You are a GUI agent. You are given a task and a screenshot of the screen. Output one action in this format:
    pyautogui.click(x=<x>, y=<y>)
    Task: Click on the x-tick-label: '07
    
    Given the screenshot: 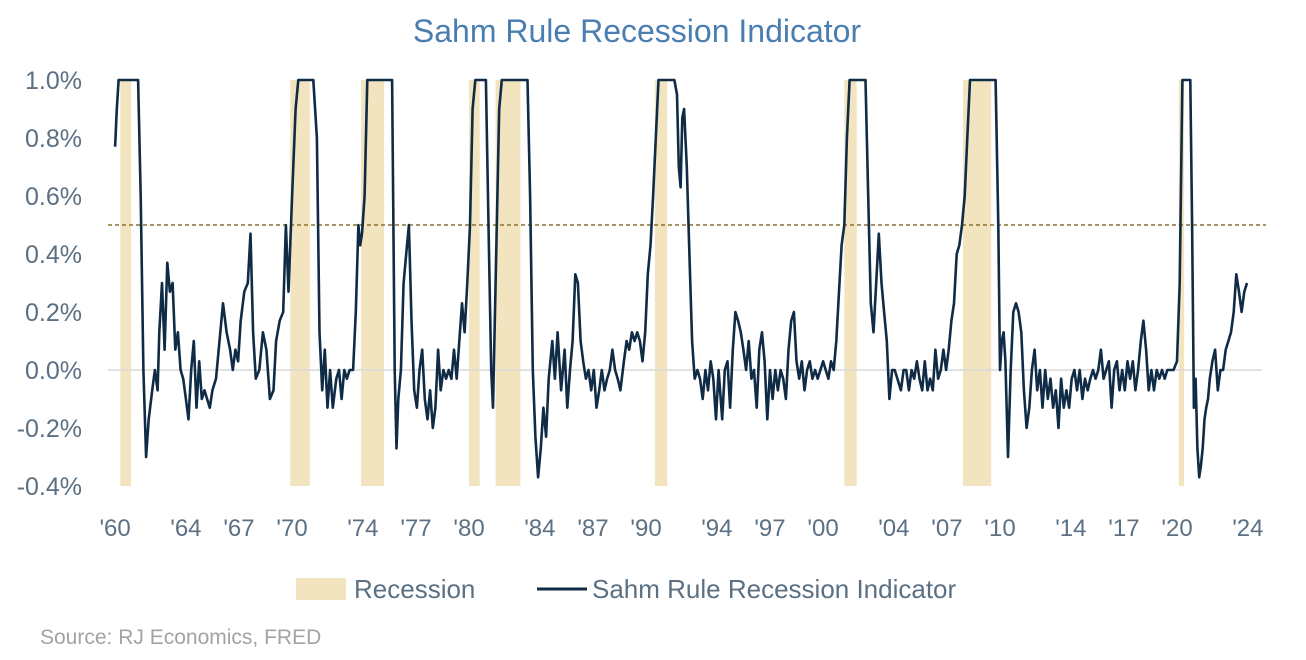 What is the action you would take?
    pyautogui.click(x=946, y=528)
    